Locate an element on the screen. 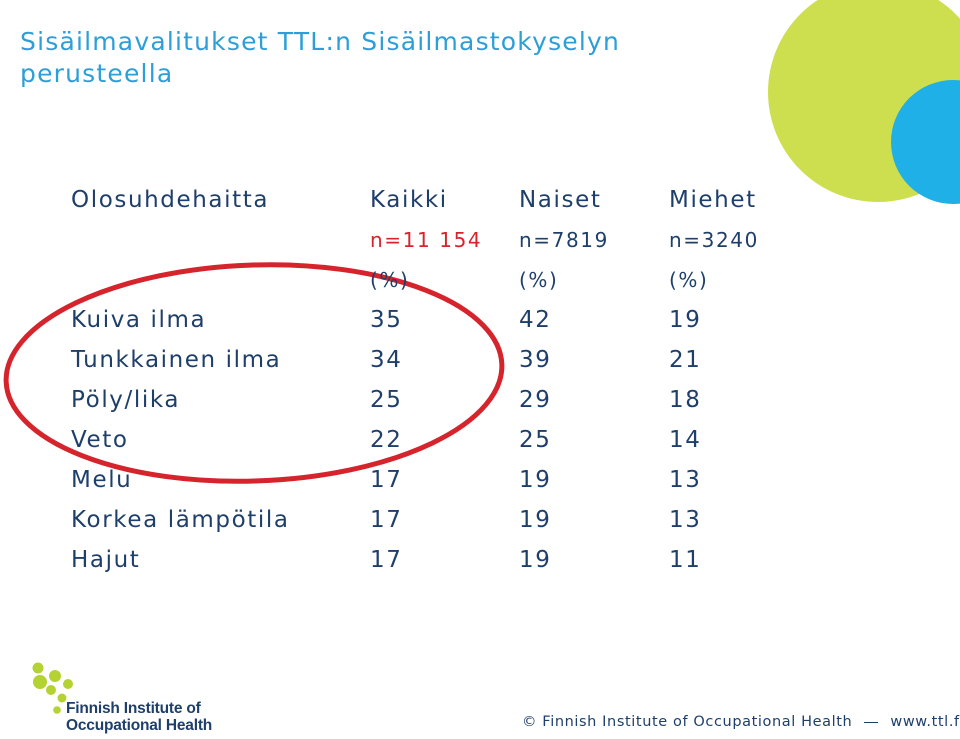  row-label: Kuiva ilma is located at coordinates (139, 320).